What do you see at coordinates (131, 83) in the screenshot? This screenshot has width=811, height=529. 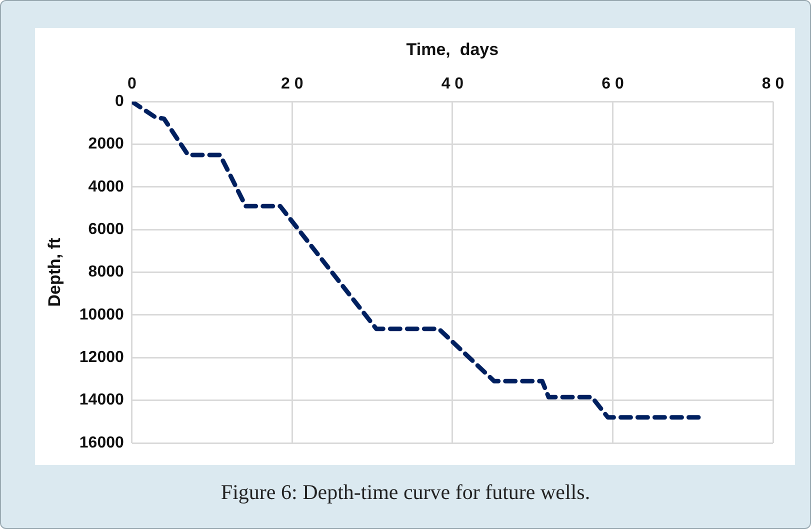 I see `x-tick-label: 0` at bounding box center [131, 83].